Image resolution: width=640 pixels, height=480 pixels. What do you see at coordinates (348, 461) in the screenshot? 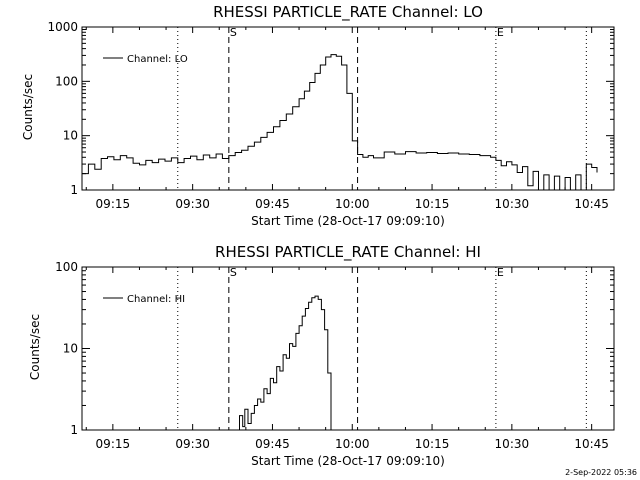
I see `x-axis-label-hi: Start Time (28-Oct-17 09:09:10)` at bounding box center [348, 461].